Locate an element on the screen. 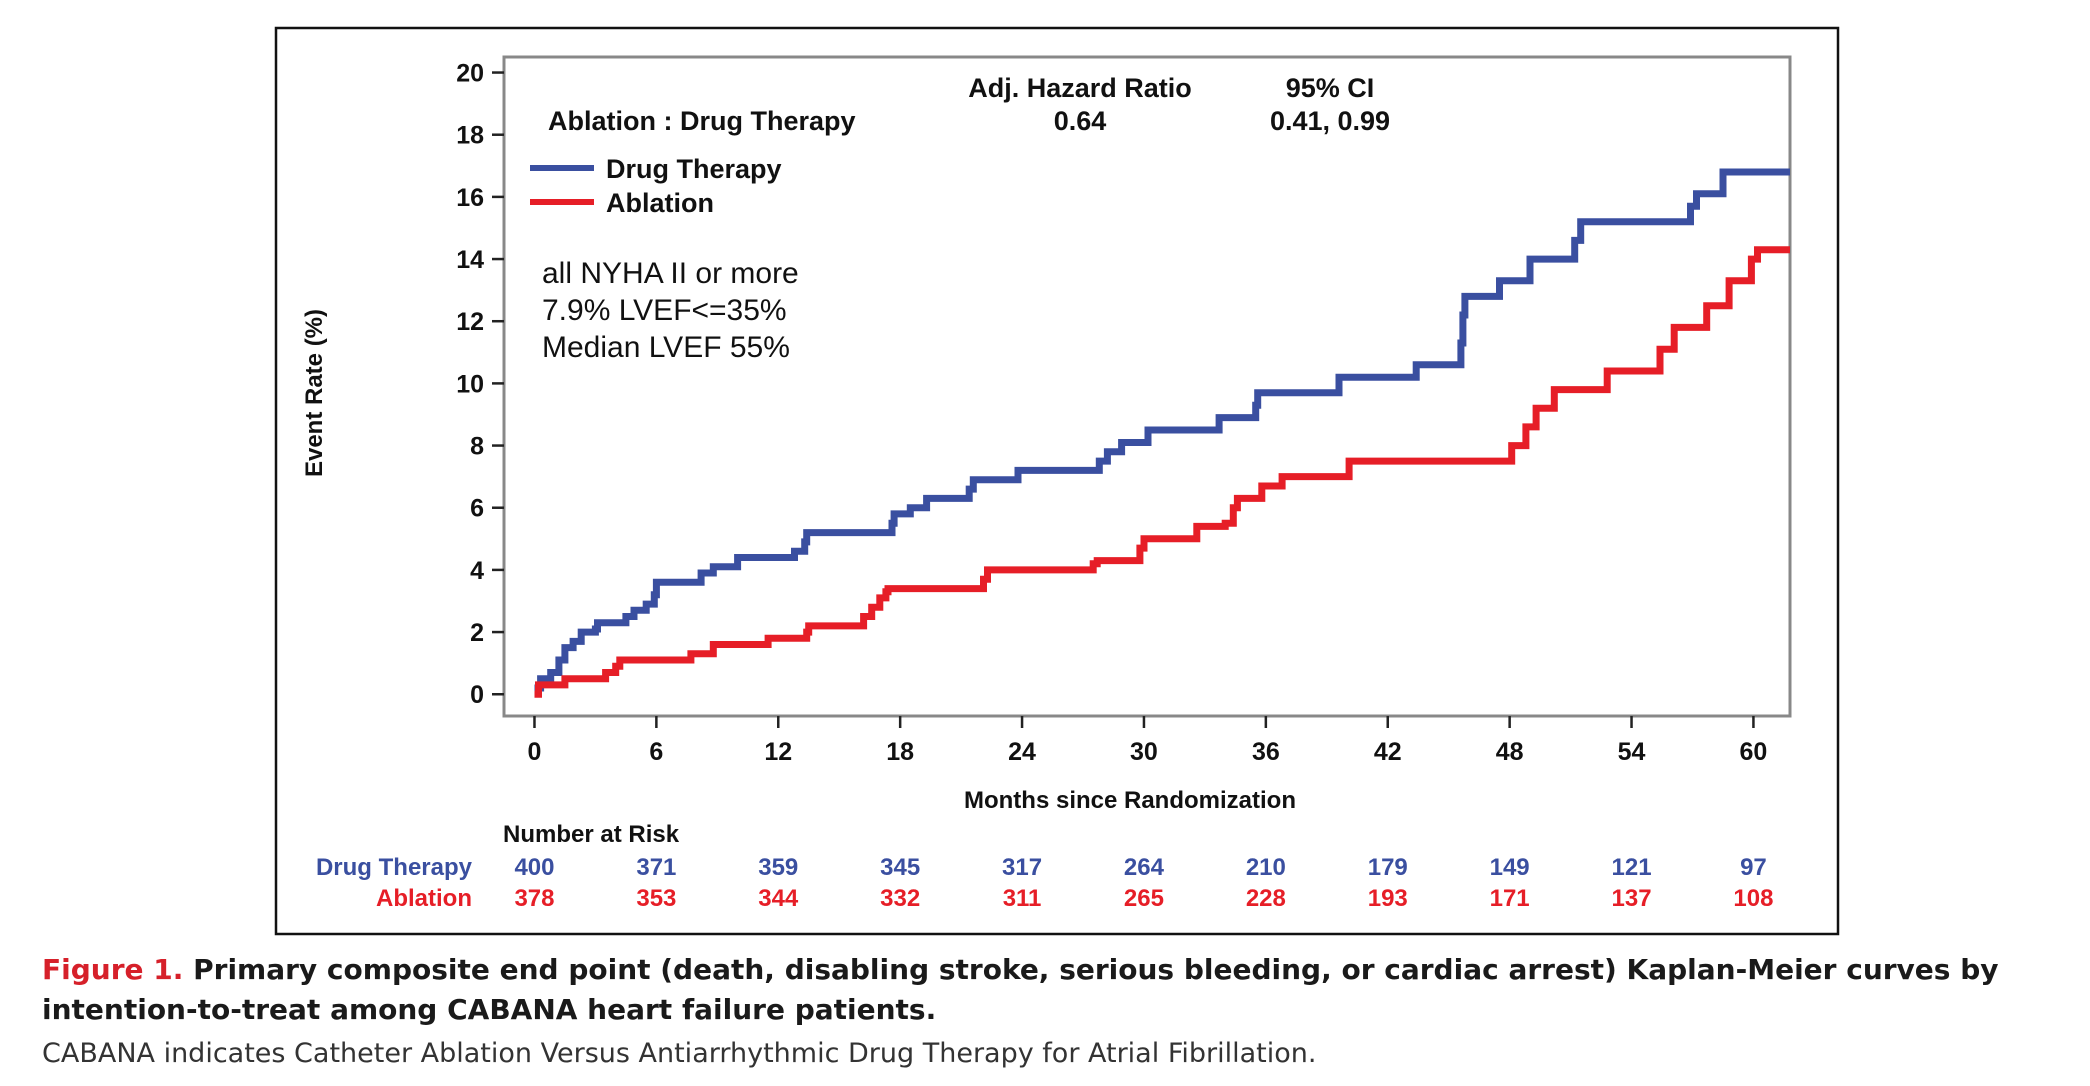 This screenshot has width=2090, height=1086. x-tick-label-60: 60 is located at coordinates (1754, 752).